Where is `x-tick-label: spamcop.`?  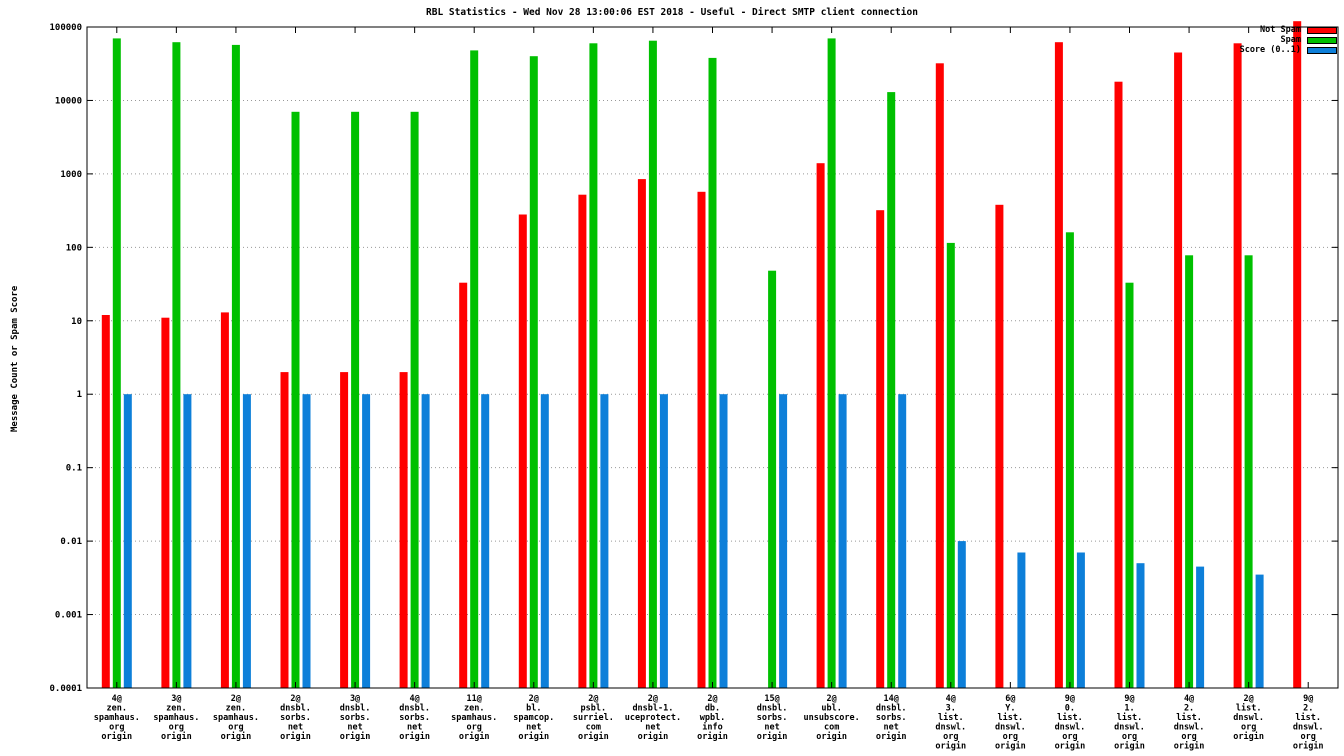 x-tick-label: spamcop. is located at coordinates (533, 718).